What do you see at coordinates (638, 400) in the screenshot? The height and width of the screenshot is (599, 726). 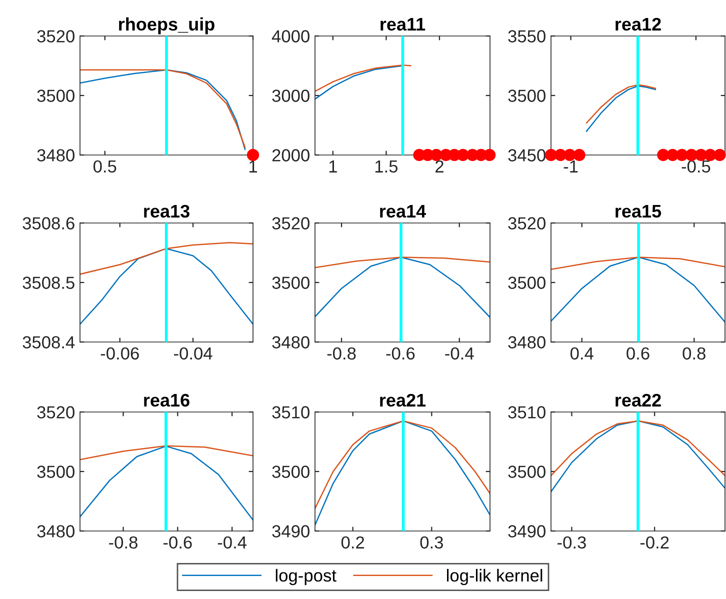 I see `chart-title: rea22` at bounding box center [638, 400].